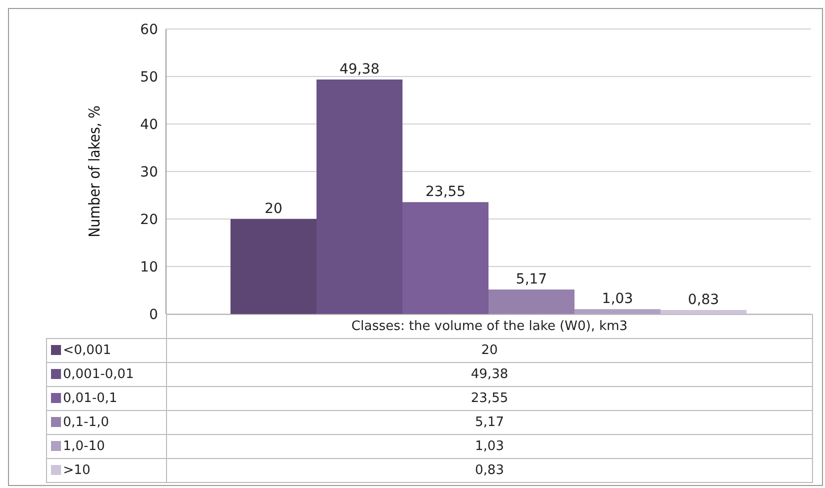 The image size is (825, 488). I want to click on y-axis-title: Number of lakes, %, so click(94, 171).